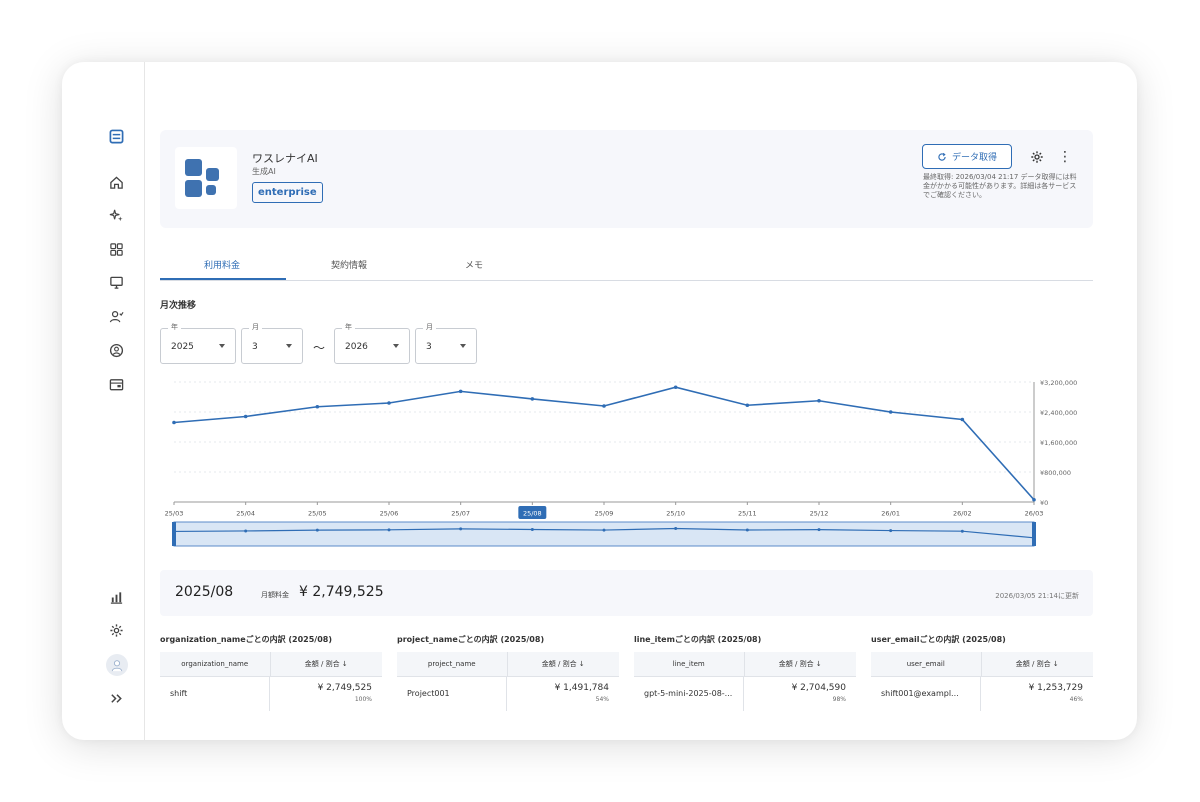 The image size is (1200, 802). I want to click on cell-amount: ¥ 1,491,784 54%, so click(563, 694).